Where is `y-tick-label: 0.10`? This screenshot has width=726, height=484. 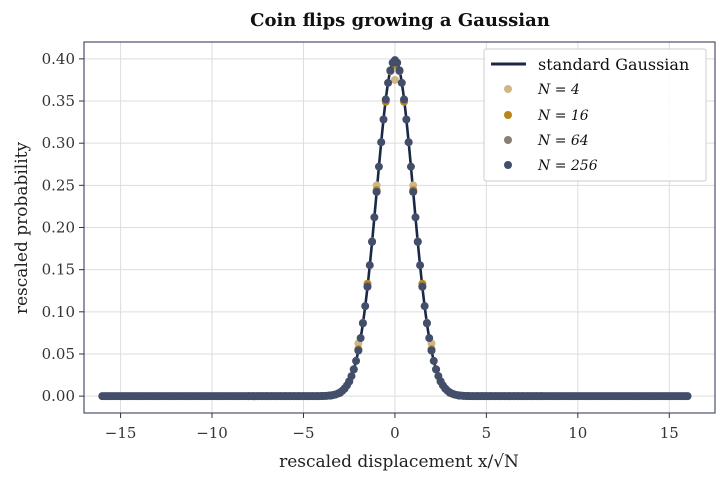
y-tick-label: 0.10 is located at coordinates (58, 312).